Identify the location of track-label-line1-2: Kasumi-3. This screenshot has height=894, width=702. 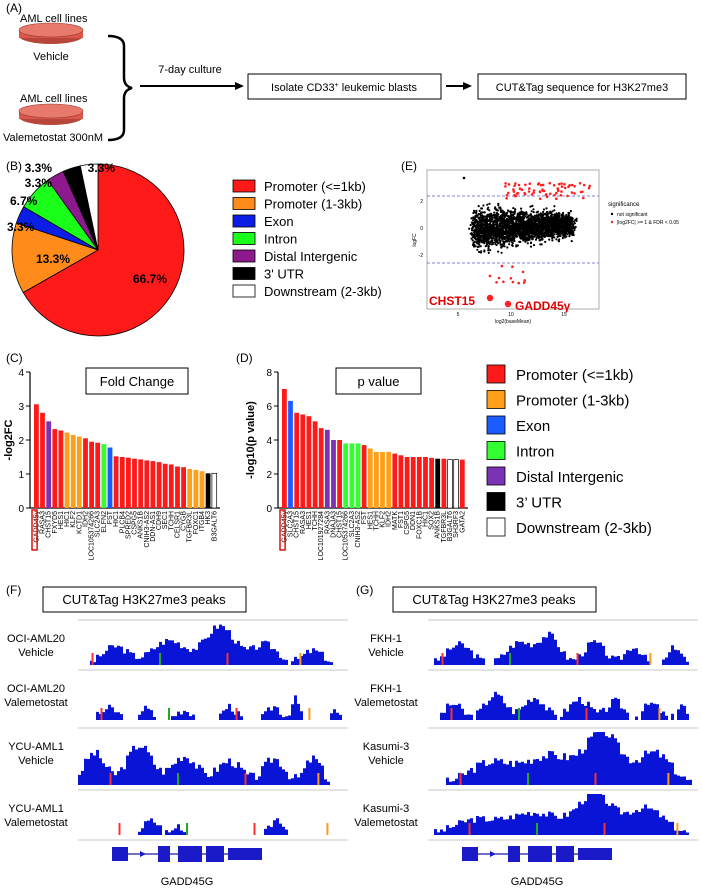
(386, 747).